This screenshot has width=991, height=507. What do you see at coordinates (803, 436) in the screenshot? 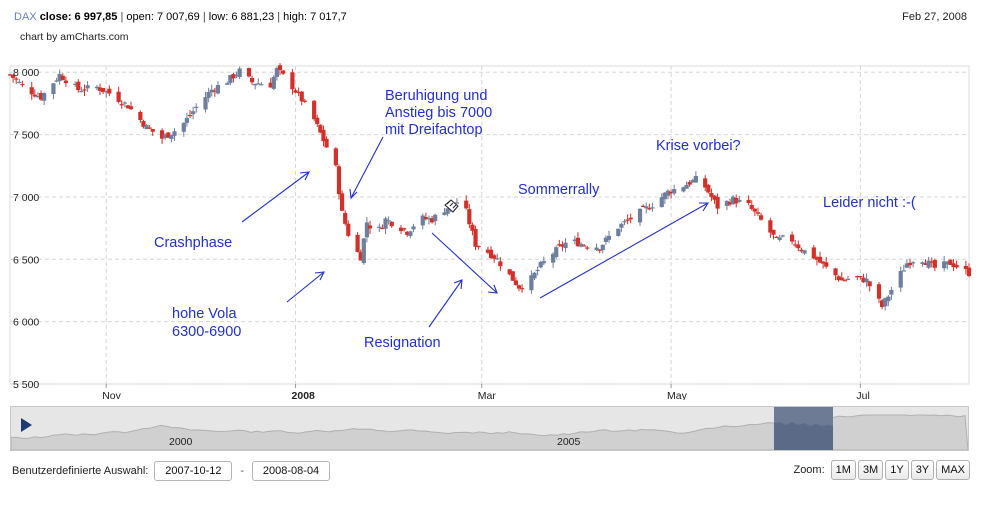
I see `selection-overview` at bounding box center [803, 436].